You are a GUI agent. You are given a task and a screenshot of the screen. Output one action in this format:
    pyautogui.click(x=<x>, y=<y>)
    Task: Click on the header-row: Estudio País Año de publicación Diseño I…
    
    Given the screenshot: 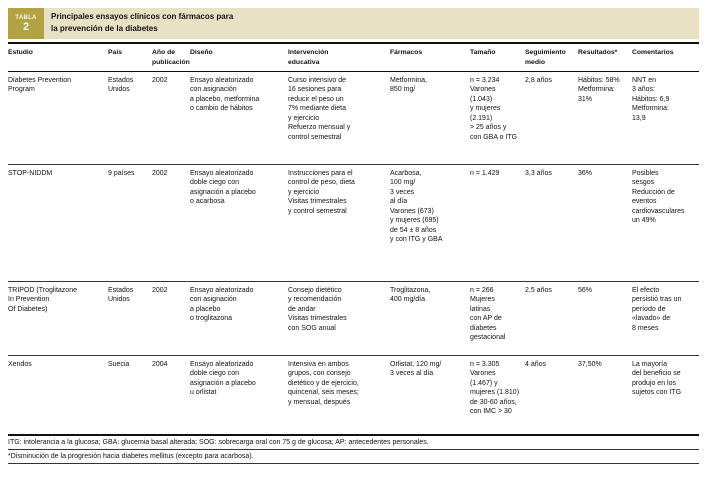 What is the action you would take?
    pyautogui.click(x=353, y=58)
    